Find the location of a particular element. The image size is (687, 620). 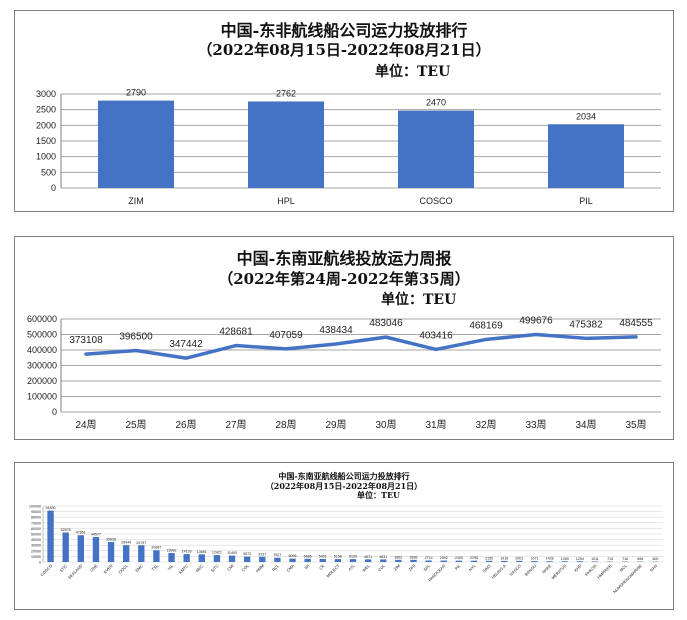

chart3-data-label: 3836 is located at coordinates (413, 557).